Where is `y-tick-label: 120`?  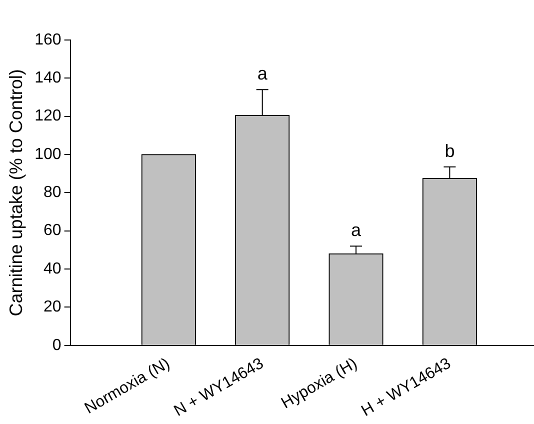
y-tick-label: 120 is located at coordinates (48, 116).